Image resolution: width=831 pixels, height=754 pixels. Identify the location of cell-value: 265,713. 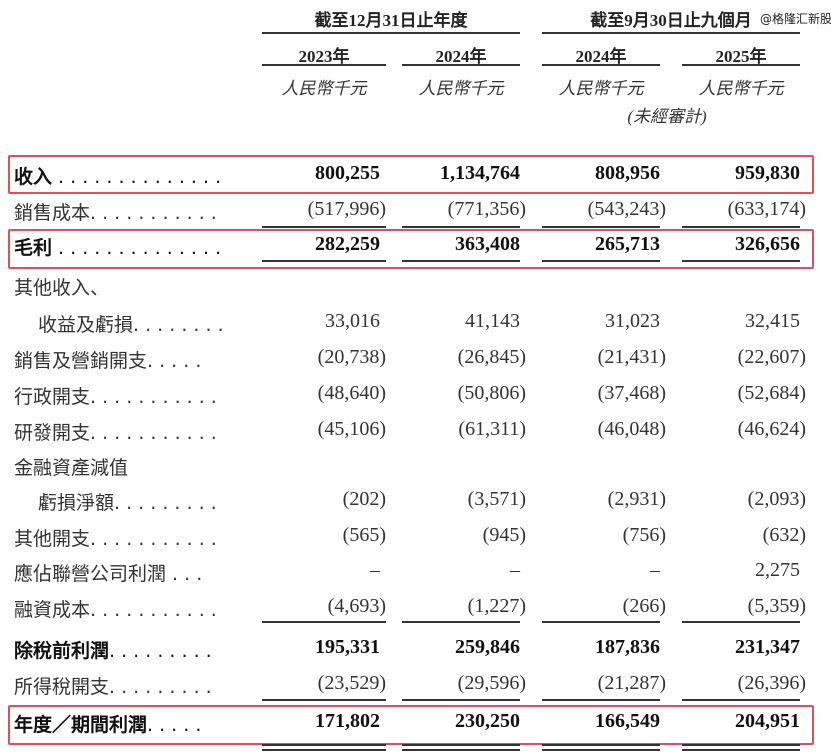
(627, 244).